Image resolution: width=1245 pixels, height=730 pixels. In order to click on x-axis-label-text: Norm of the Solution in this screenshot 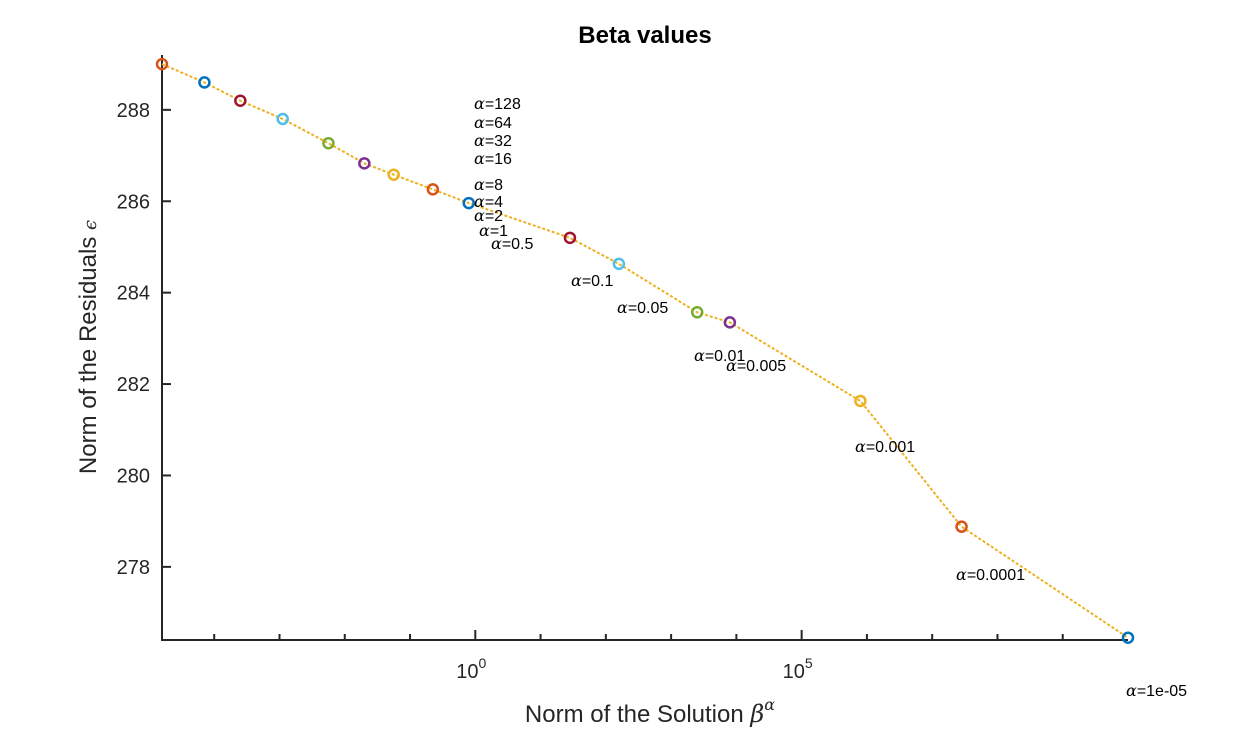, I will do `click(634, 714)`.